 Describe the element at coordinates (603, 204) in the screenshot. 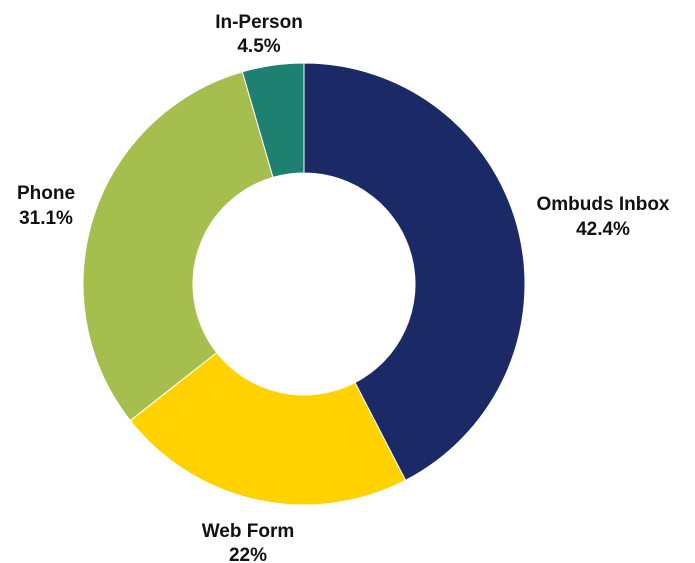

I see `slice-label-name-0: Ombuds Inbox` at that location.